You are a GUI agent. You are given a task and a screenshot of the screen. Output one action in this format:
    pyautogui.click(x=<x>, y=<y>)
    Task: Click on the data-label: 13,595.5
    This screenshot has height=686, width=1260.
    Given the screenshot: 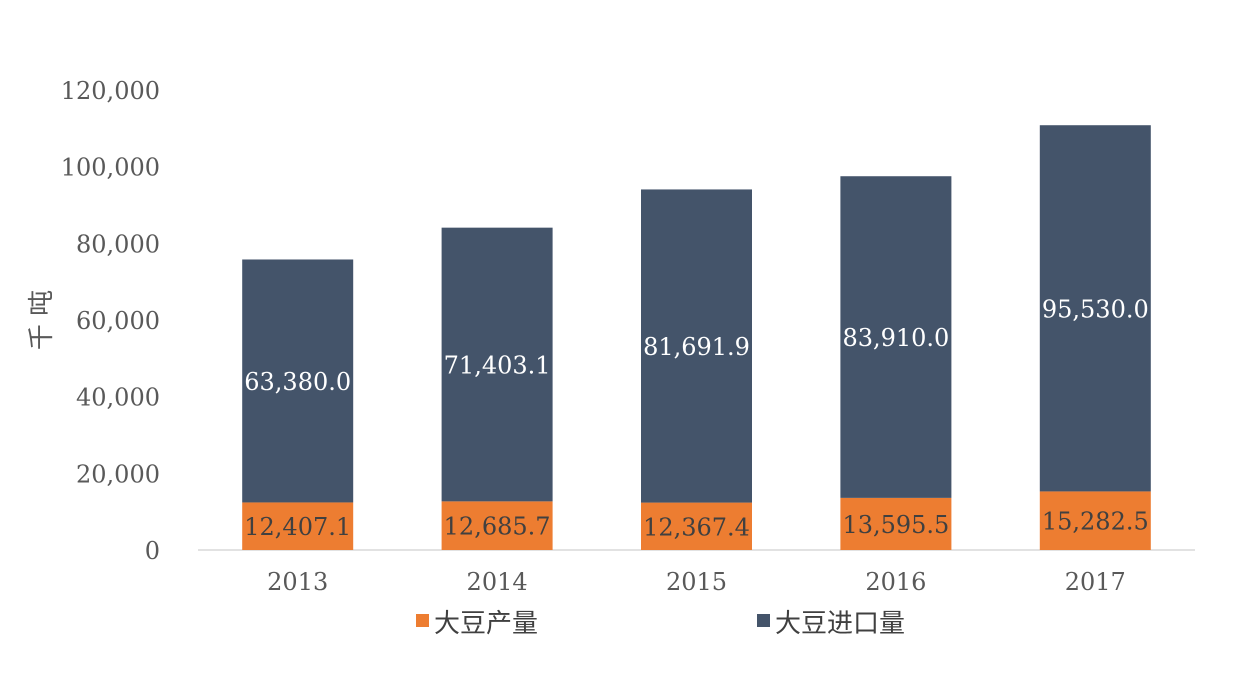 What is the action you would take?
    pyautogui.click(x=895, y=525)
    